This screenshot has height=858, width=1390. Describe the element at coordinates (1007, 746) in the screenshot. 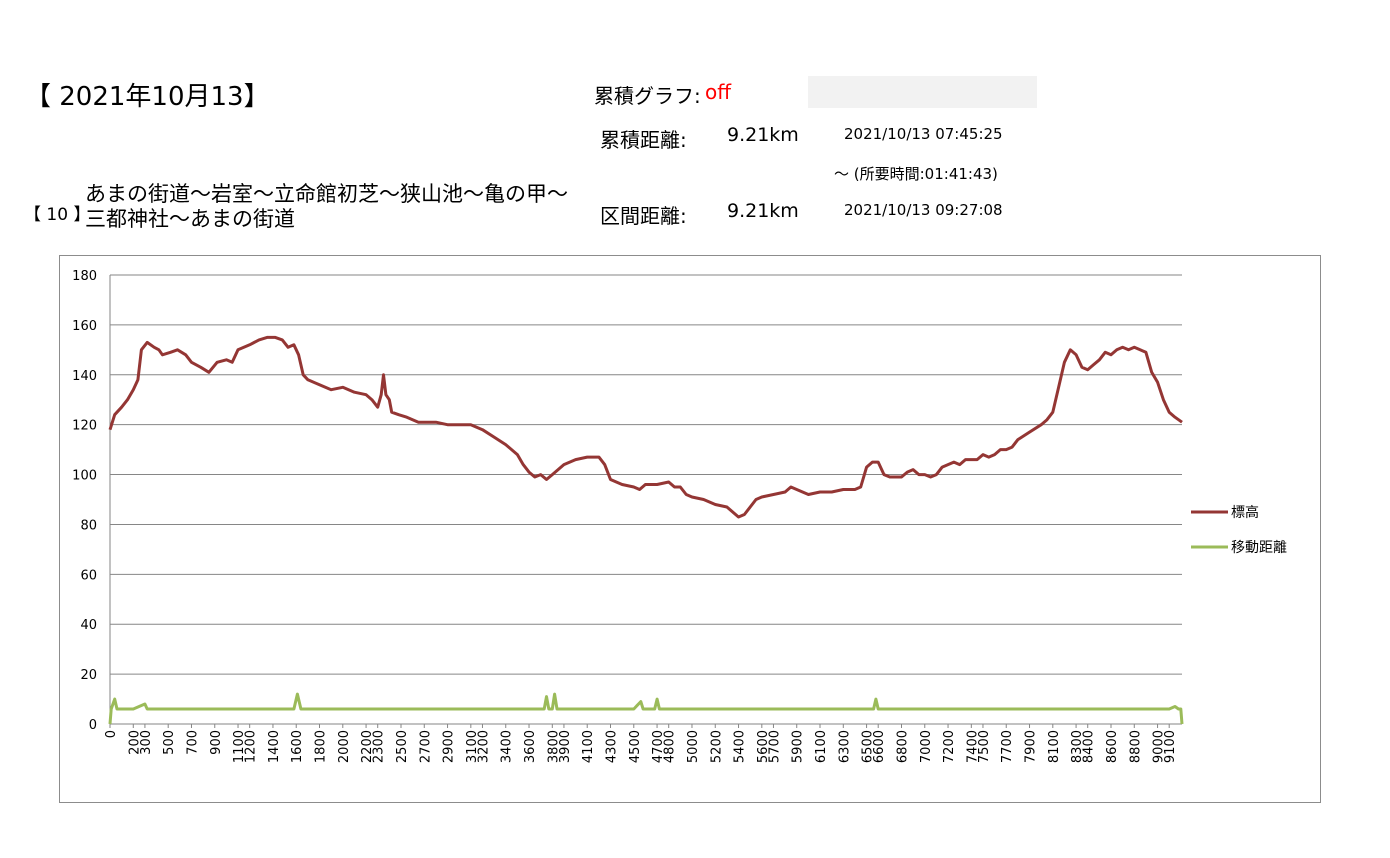

I see `x-tick-label: 7700` at that location.